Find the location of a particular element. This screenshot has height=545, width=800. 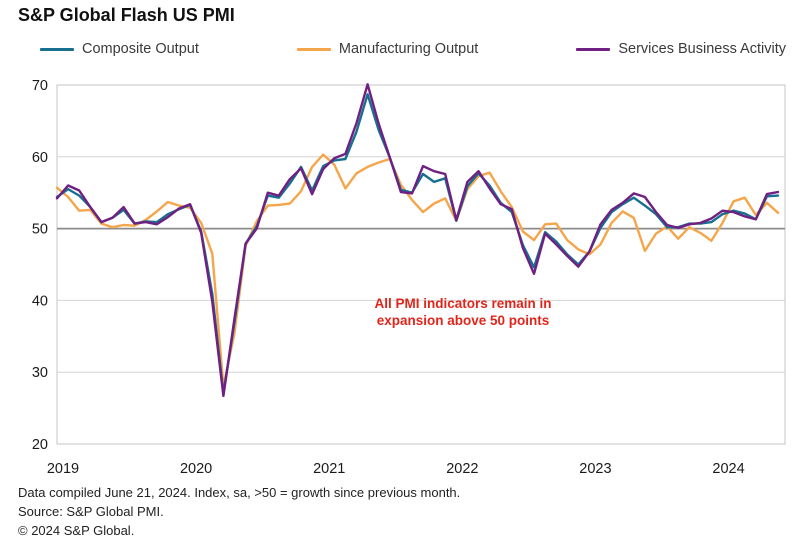

services-line-swatch is located at coordinates (593, 49).